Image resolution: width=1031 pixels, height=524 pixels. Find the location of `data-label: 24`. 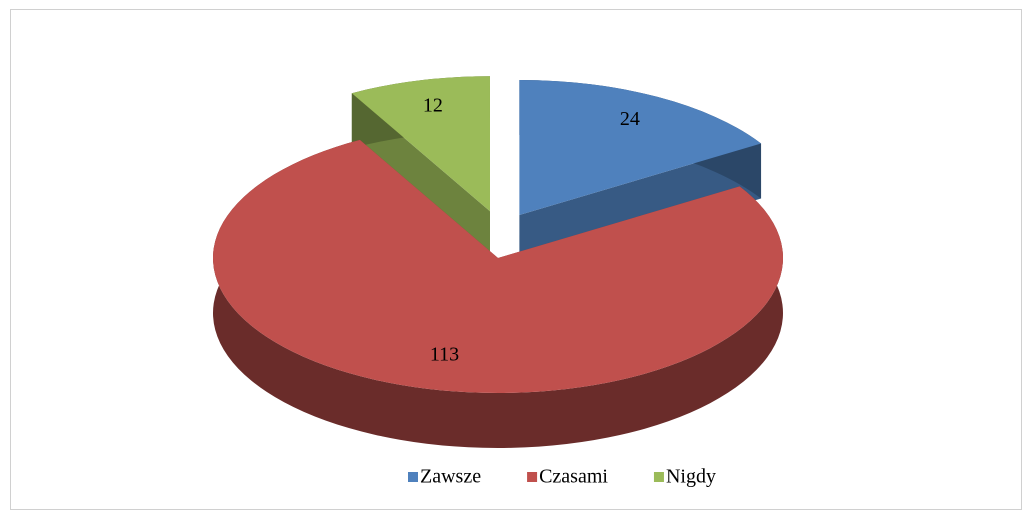

data-label: 24 is located at coordinates (630, 119).